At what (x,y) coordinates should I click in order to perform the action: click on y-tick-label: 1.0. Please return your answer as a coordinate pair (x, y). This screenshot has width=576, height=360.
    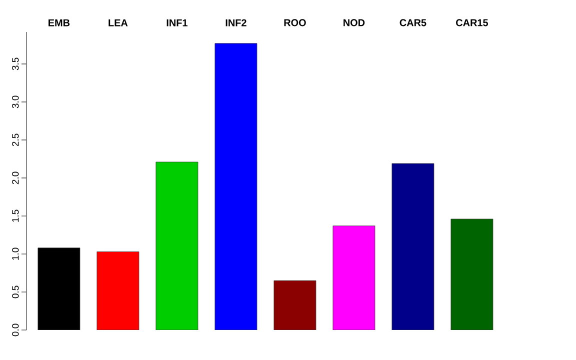
    Looking at the image, I should click on (15, 254).